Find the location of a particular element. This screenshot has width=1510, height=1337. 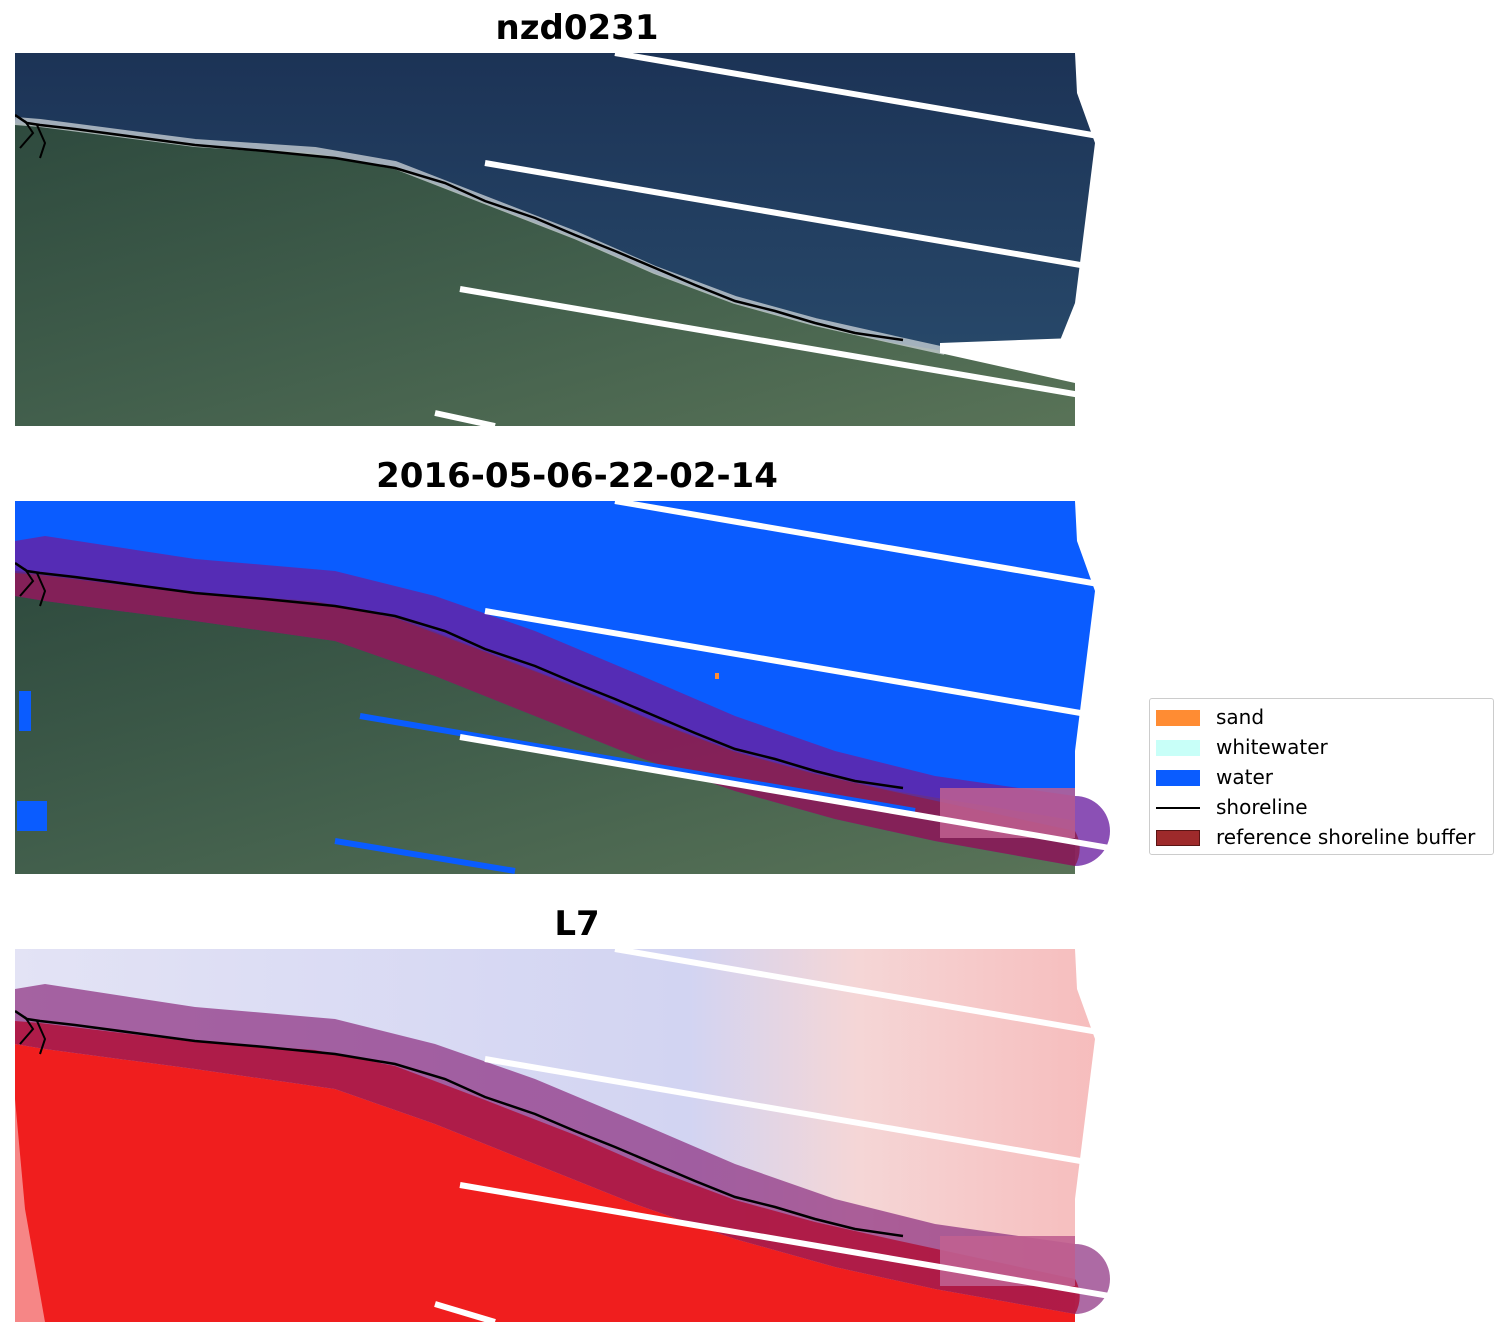

sand-swatch is located at coordinates (1178, 718).